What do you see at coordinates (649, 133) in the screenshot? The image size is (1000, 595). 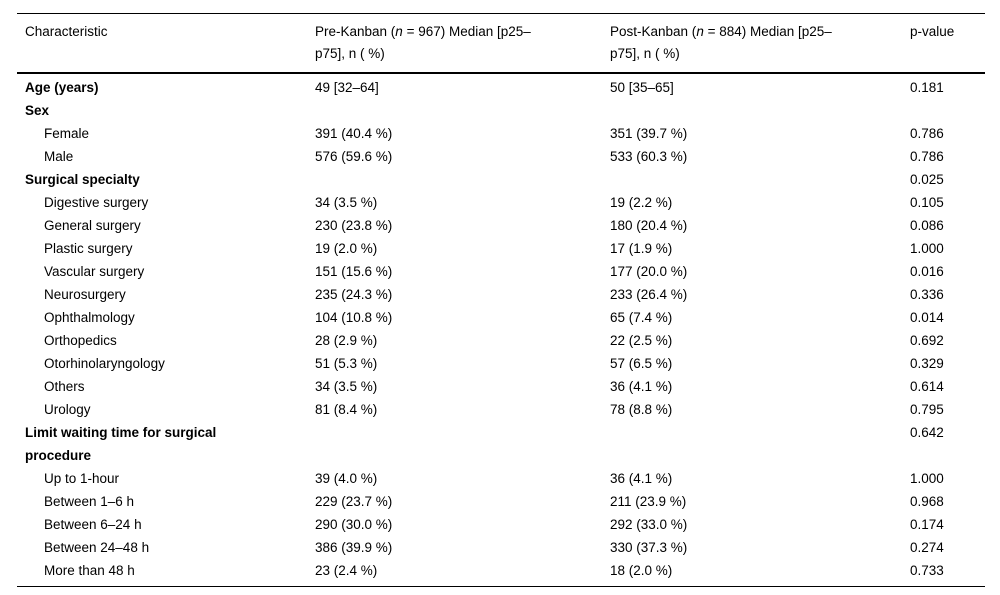 I see `cell-post-kanban-value: 351 (39.7 %)` at bounding box center [649, 133].